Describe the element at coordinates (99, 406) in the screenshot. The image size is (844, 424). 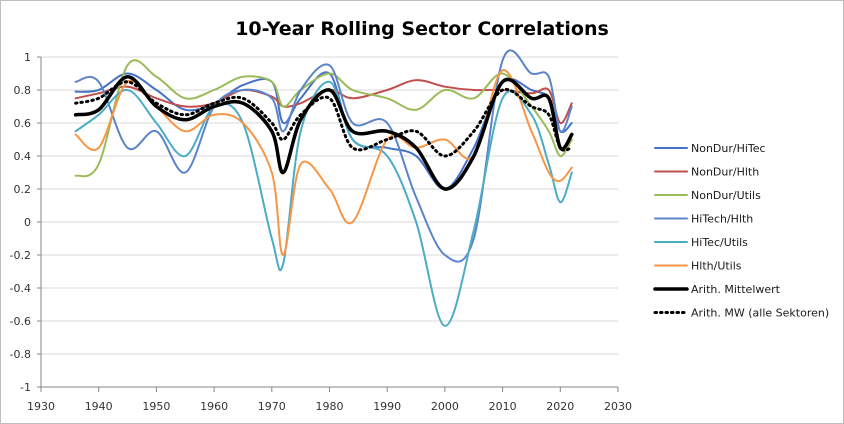
I see `x-tick-label: 1940` at that location.